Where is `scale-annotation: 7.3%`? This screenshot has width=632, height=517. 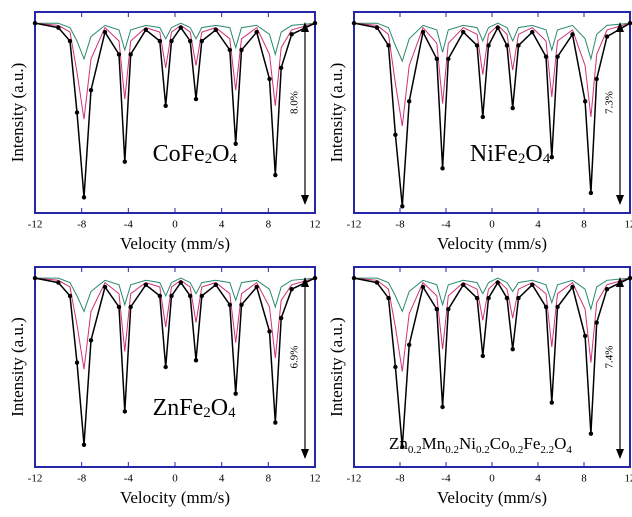
scale-annotation: 7.3% is located at coordinates (610, 102).